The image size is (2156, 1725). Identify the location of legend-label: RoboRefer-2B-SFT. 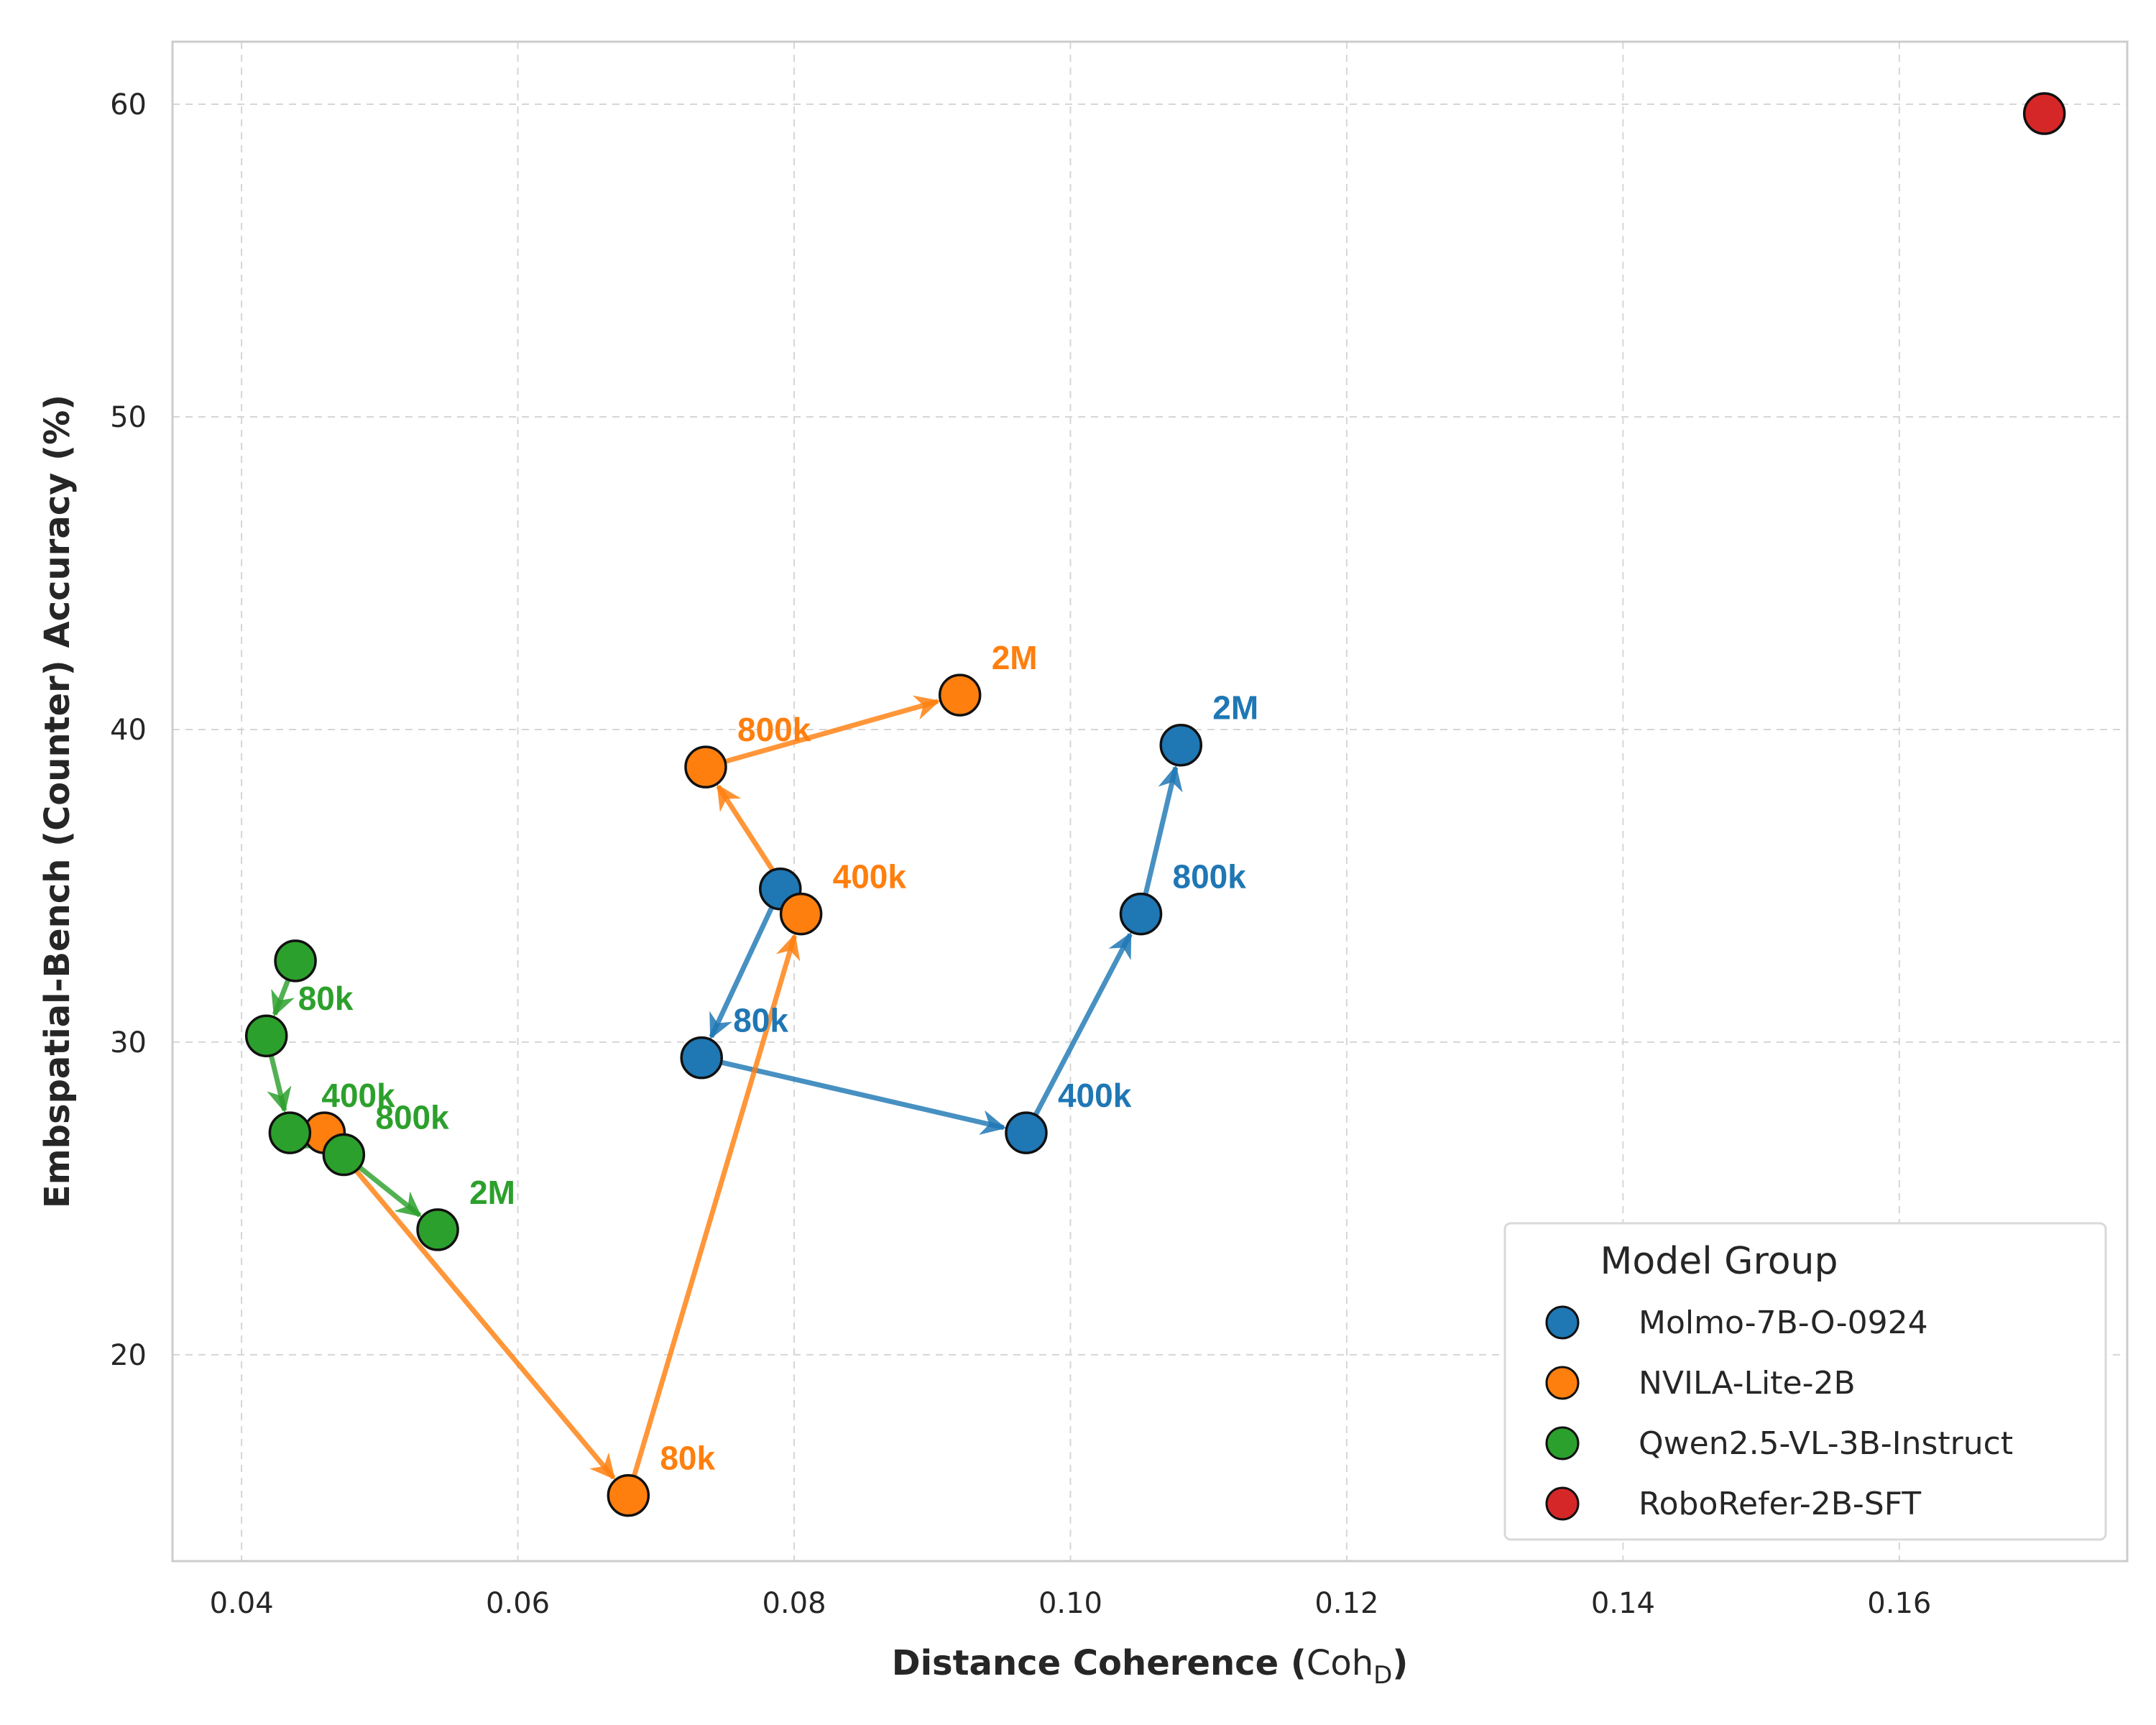
(1780, 1504).